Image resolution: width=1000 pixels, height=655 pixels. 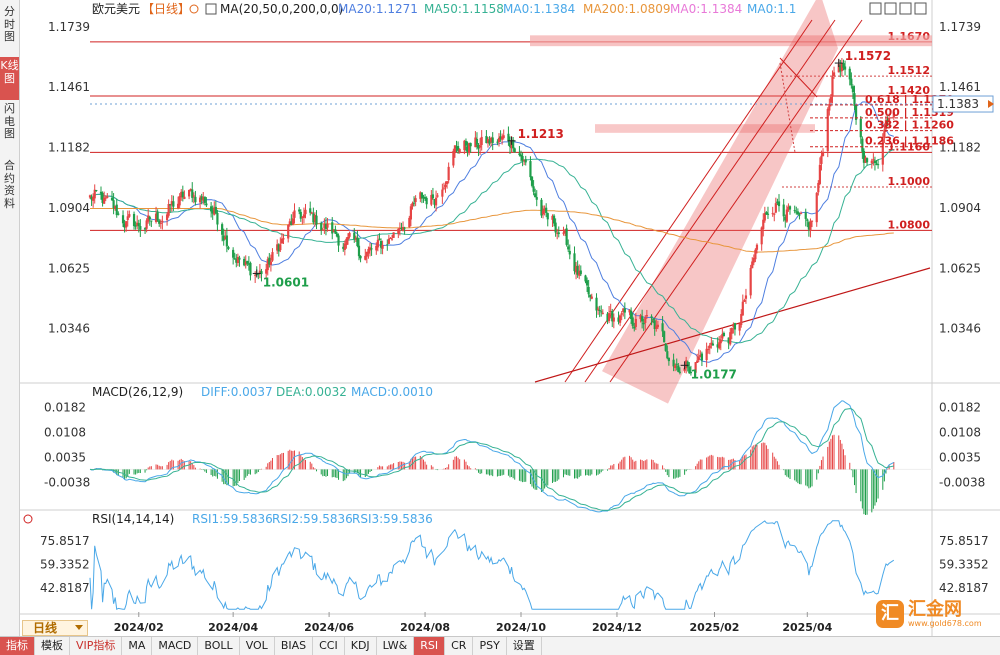 I want to click on macd-legend-item: DIFF:0.0037, so click(x=237, y=392).